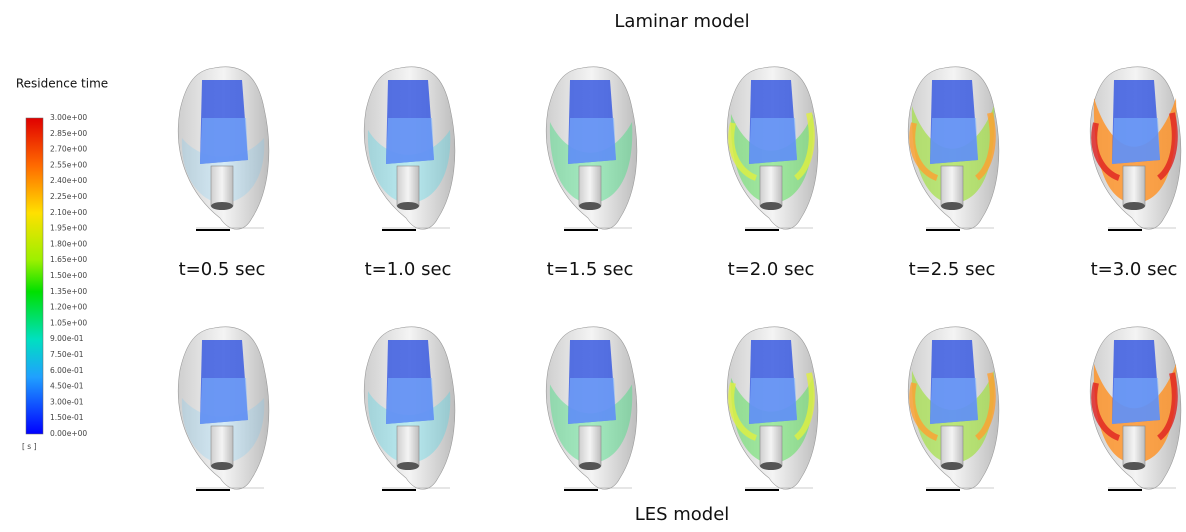 The image size is (1186, 532). I want to click on row-title: Laminar model, so click(681, 21).